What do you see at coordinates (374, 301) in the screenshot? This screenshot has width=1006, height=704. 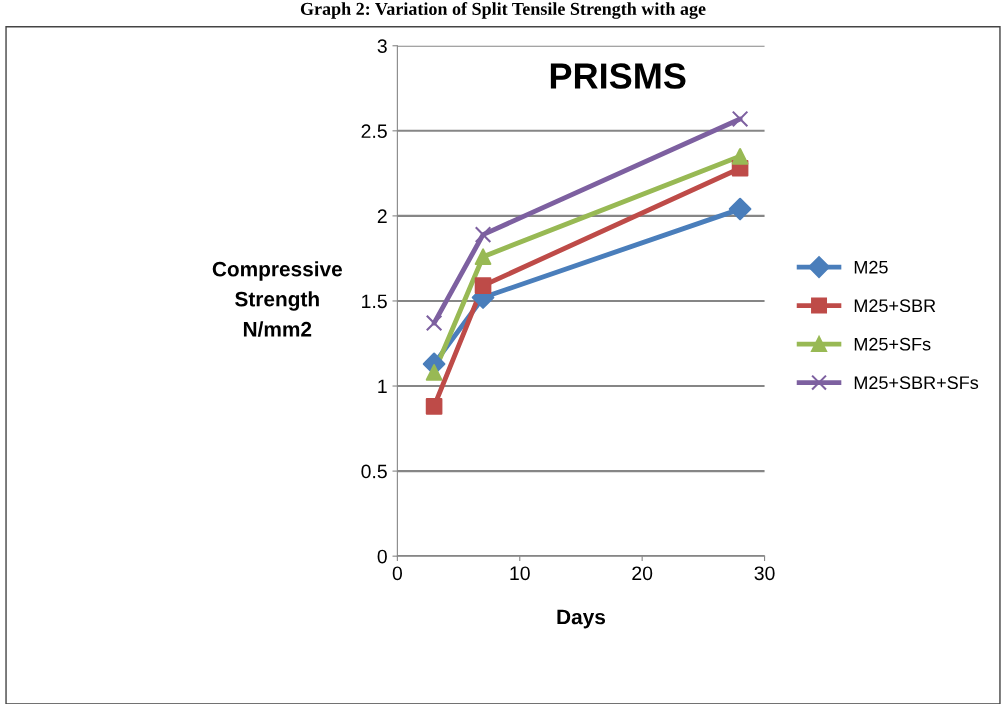 I see `y-tick-label: 1.5` at bounding box center [374, 301].